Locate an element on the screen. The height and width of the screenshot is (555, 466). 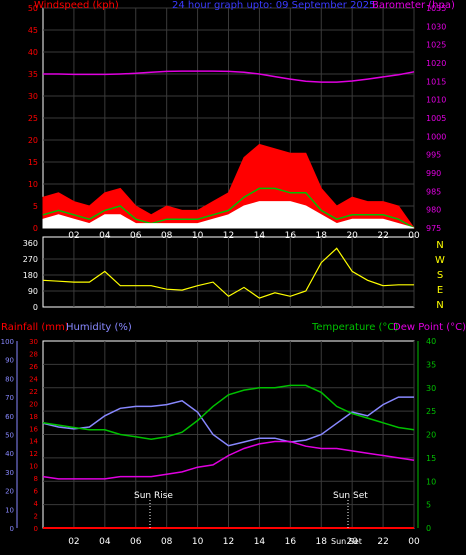
compass-letter: E is located at coordinates (440, 290).